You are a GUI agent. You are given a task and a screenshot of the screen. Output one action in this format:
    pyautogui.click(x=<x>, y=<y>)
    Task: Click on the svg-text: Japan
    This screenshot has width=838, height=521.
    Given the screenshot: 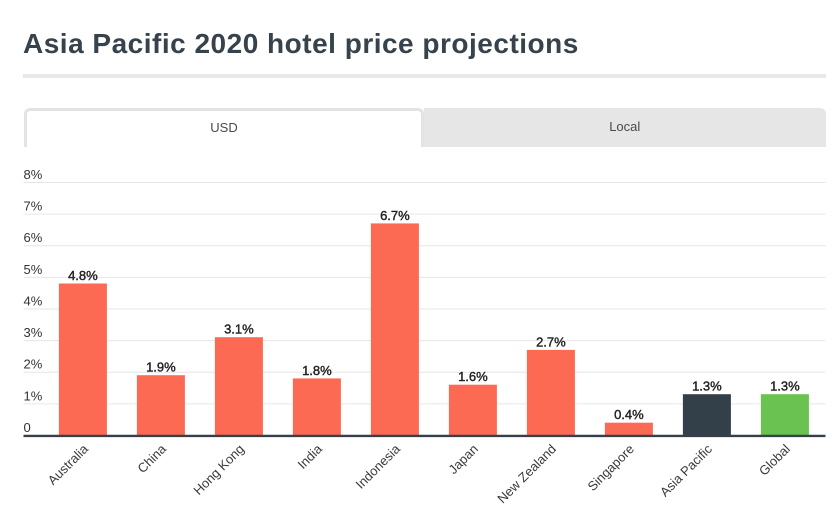 What is the action you would take?
    pyautogui.click(x=463, y=459)
    